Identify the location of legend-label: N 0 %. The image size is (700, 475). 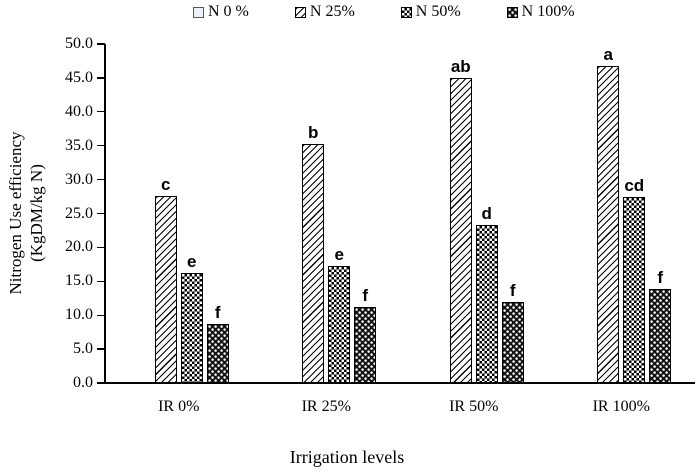
(228, 11).